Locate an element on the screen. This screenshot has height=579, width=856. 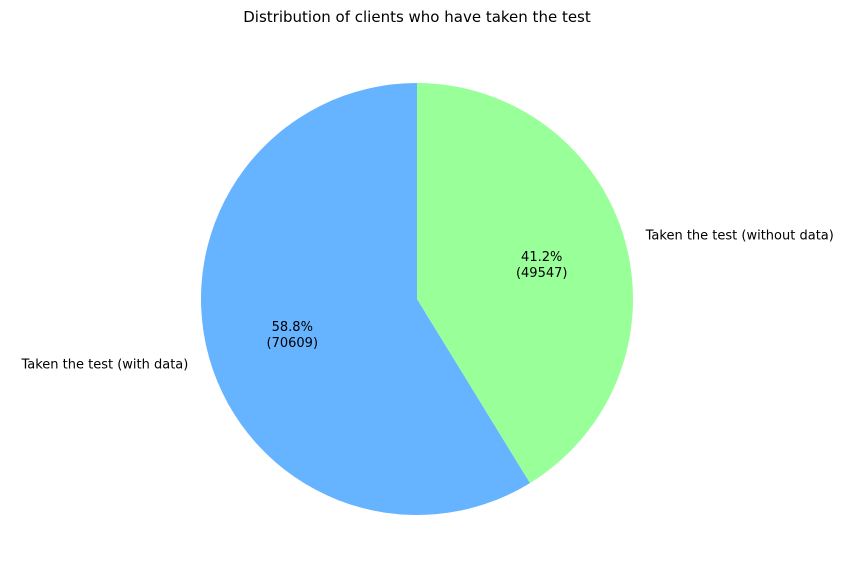
slice-percent-2: 41.2% is located at coordinates (541, 257).